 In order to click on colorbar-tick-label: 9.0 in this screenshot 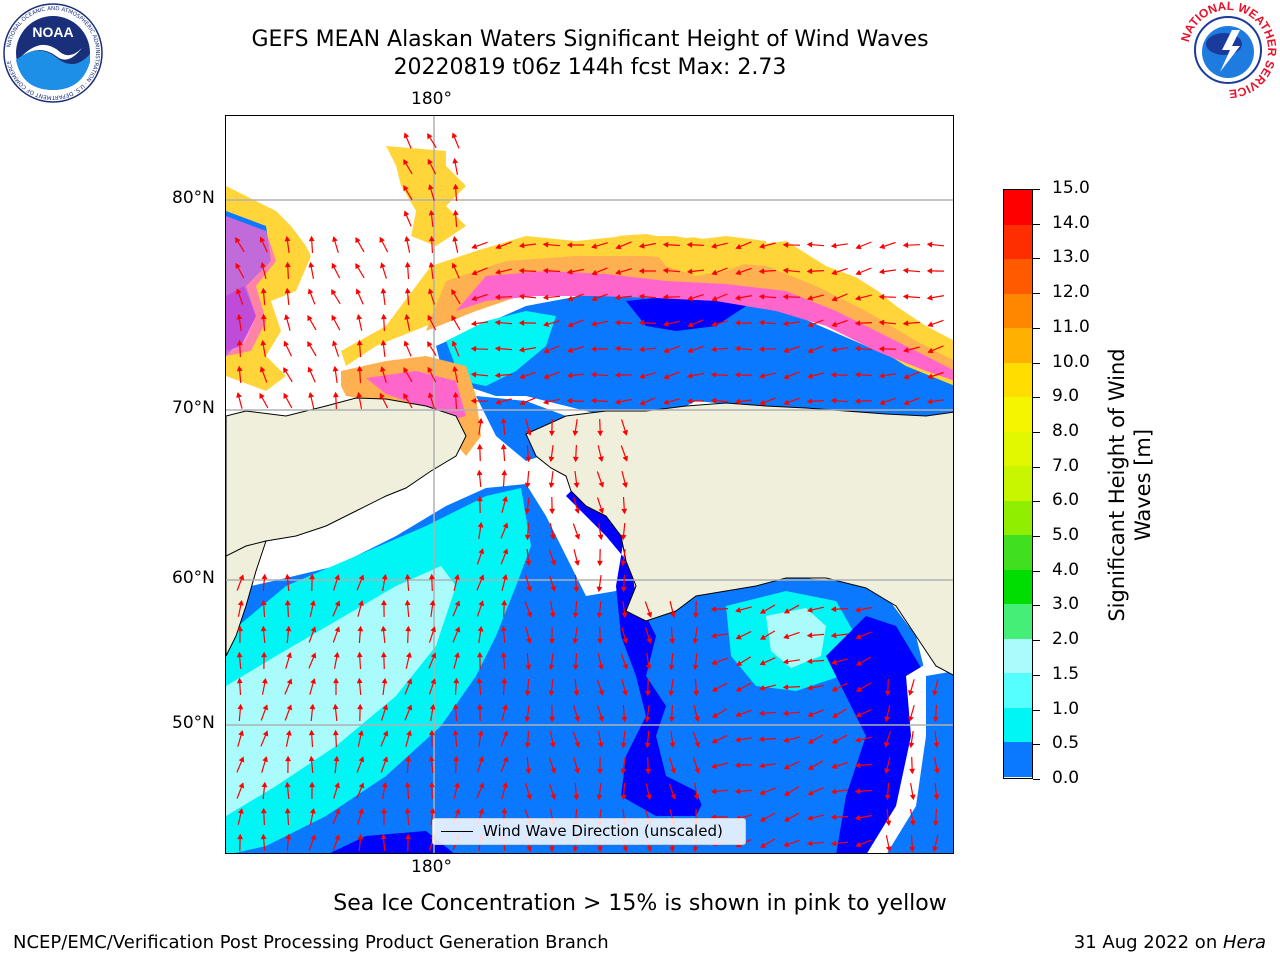, I will do `click(1066, 396)`.